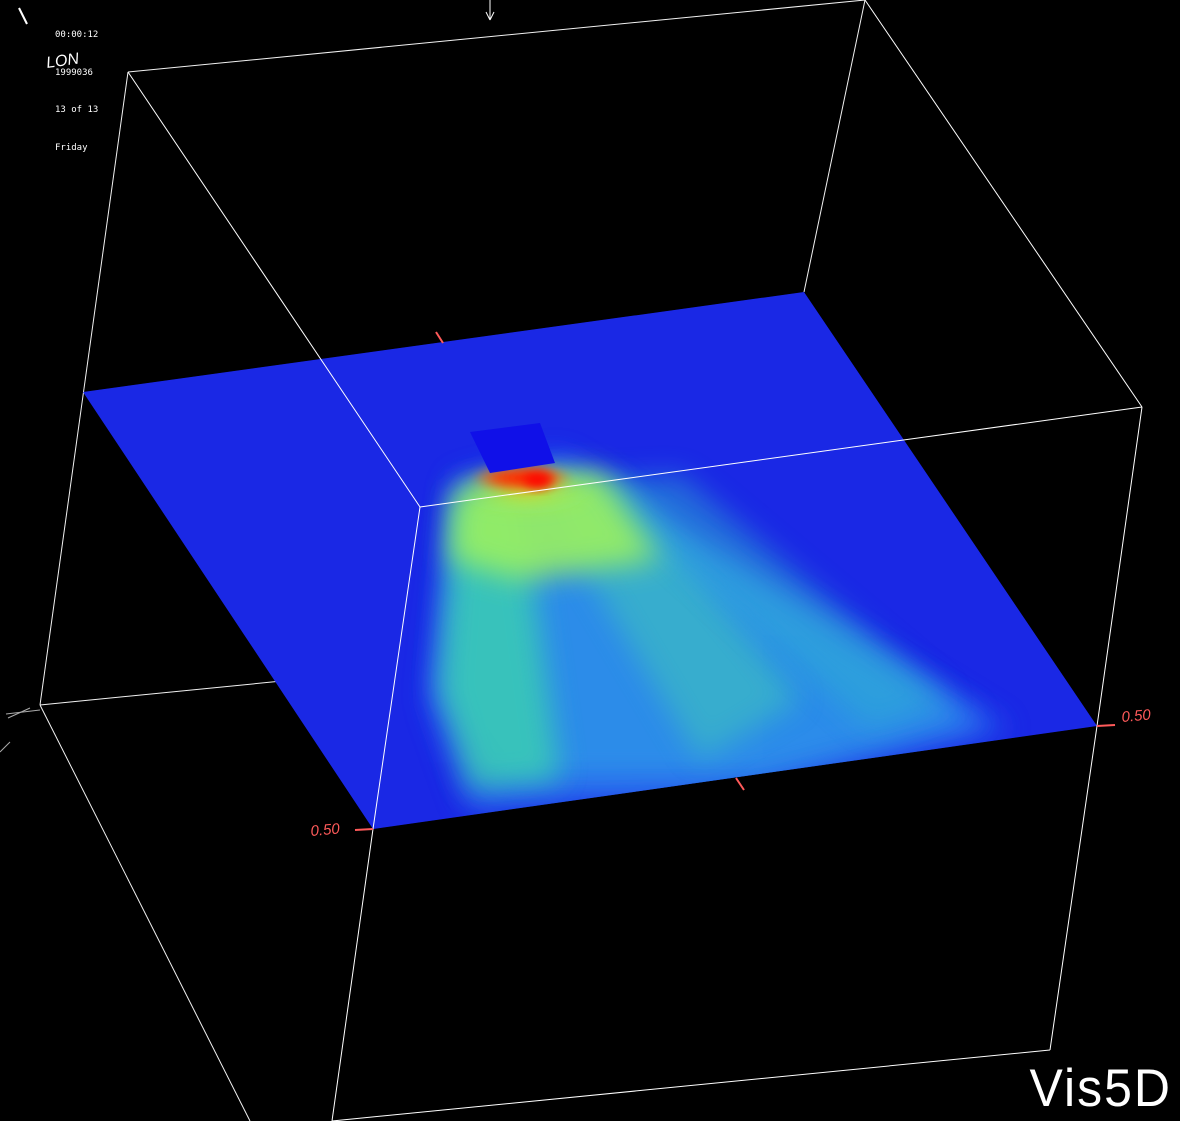  I want to click on left-axis-glyph, so click(20, 730).